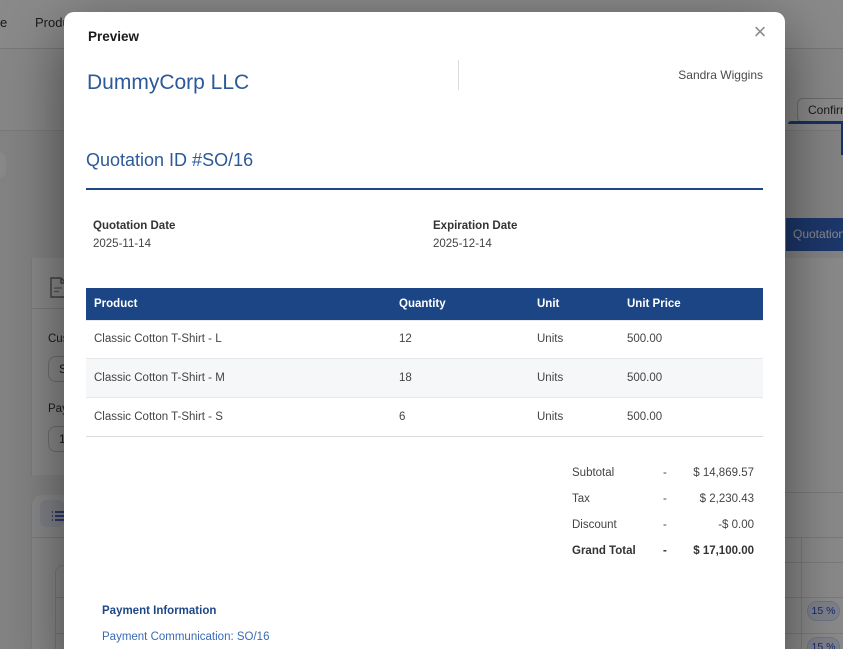 Image resolution: width=843 pixels, height=649 pixels. I want to click on column-header-unit-price: Unit Price, so click(691, 304).